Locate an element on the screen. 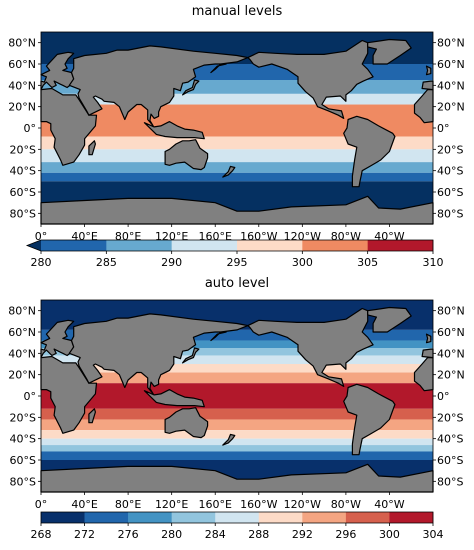 The image size is (474, 550). colorbar-extend-arrow is located at coordinates (34, 245).